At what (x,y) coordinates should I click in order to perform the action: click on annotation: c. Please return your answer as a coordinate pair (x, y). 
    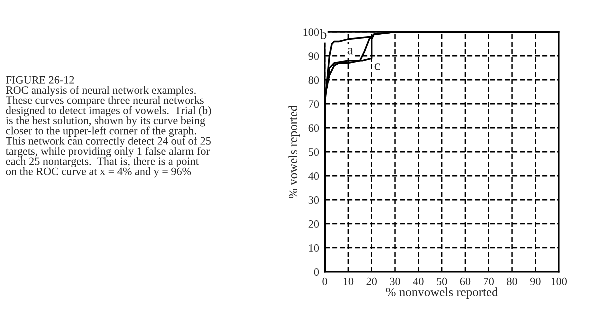
    Looking at the image, I should click on (377, 67).